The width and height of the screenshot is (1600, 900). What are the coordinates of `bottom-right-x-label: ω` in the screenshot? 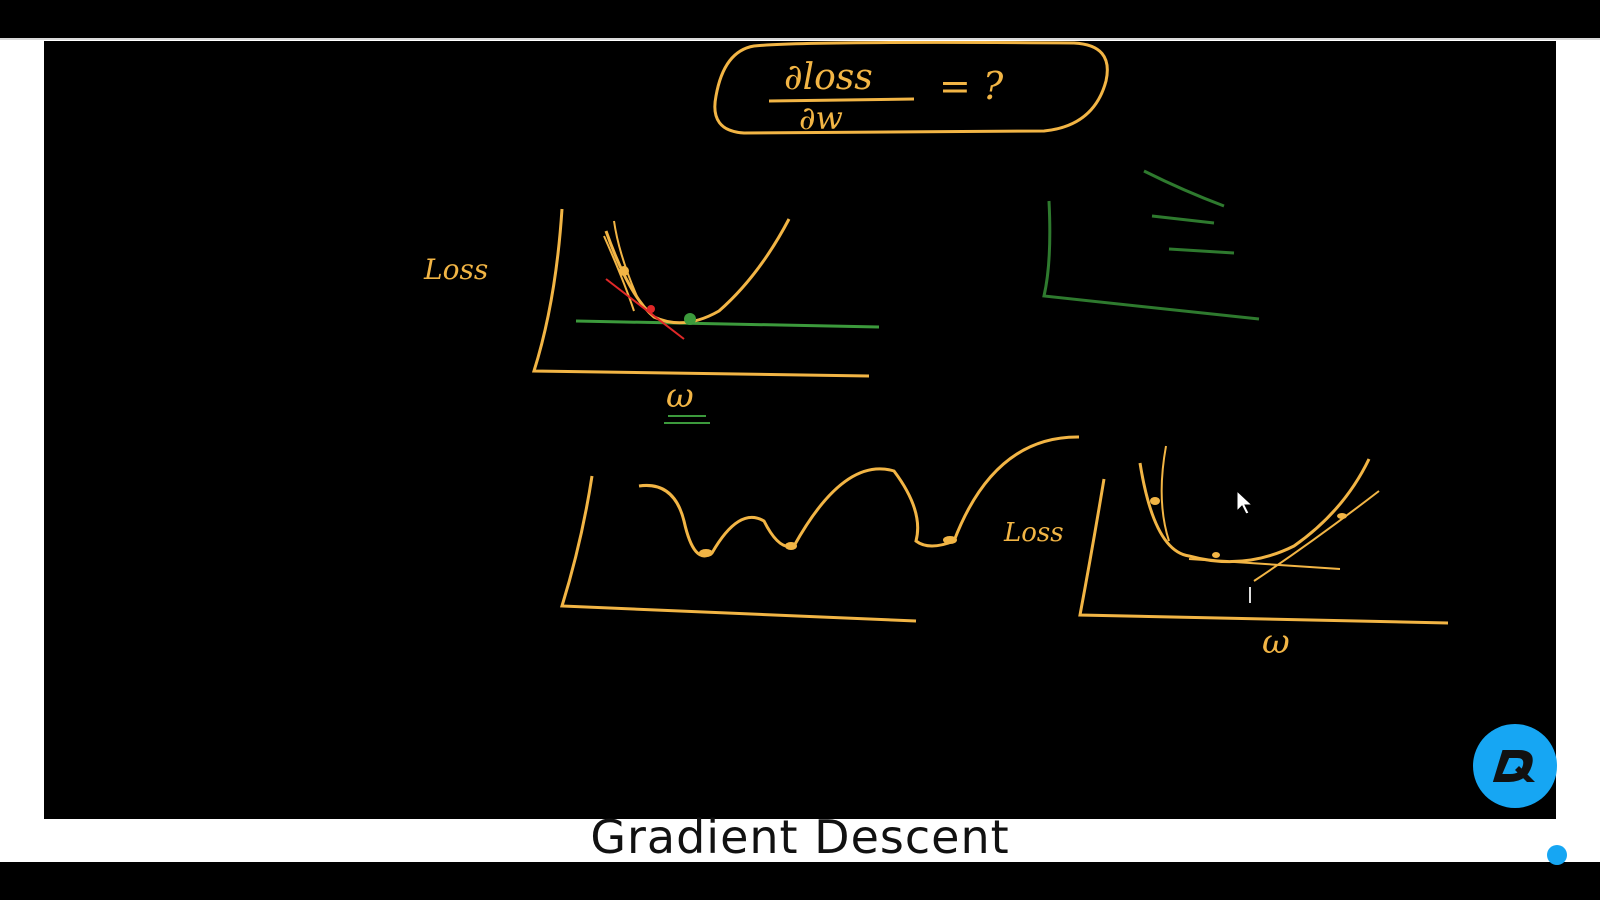 It's located at (1276, 642).